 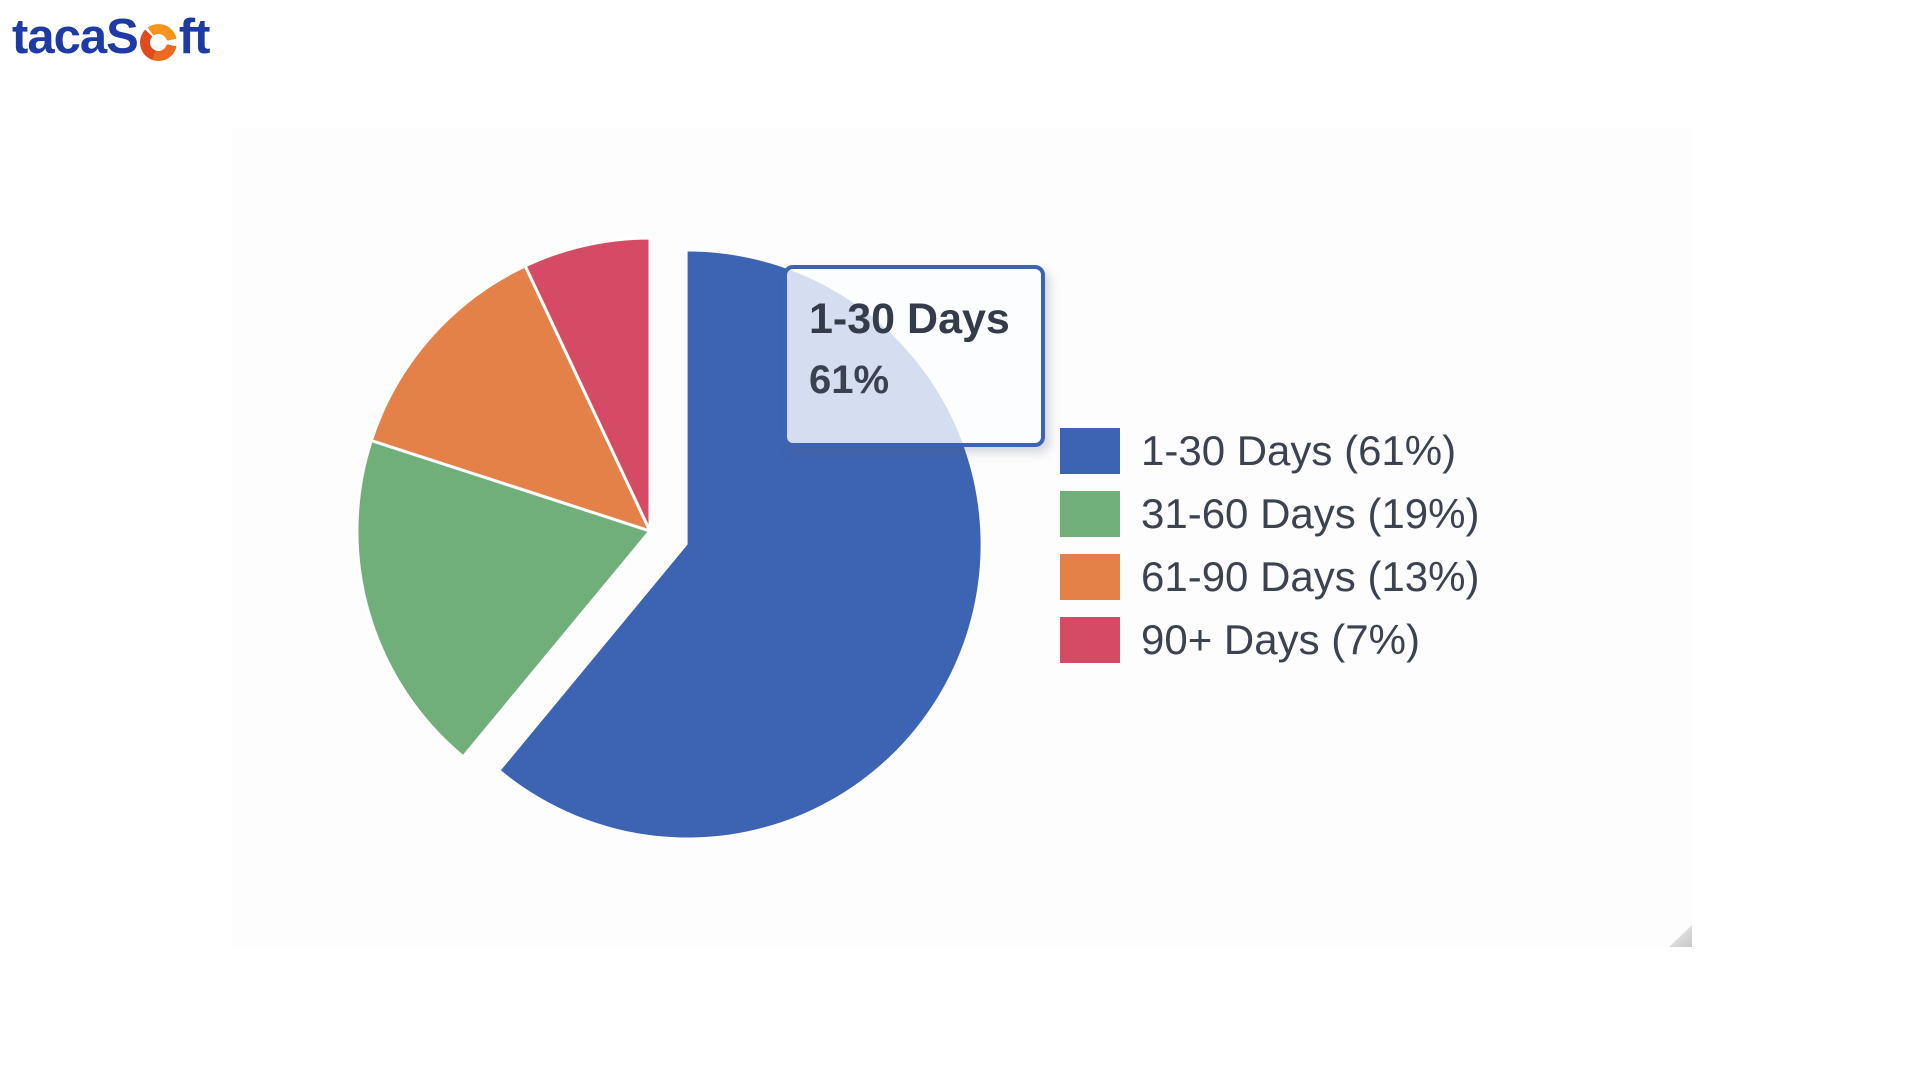 I want to click on logo-text-suffix: ft, so click(x=194, y=37).